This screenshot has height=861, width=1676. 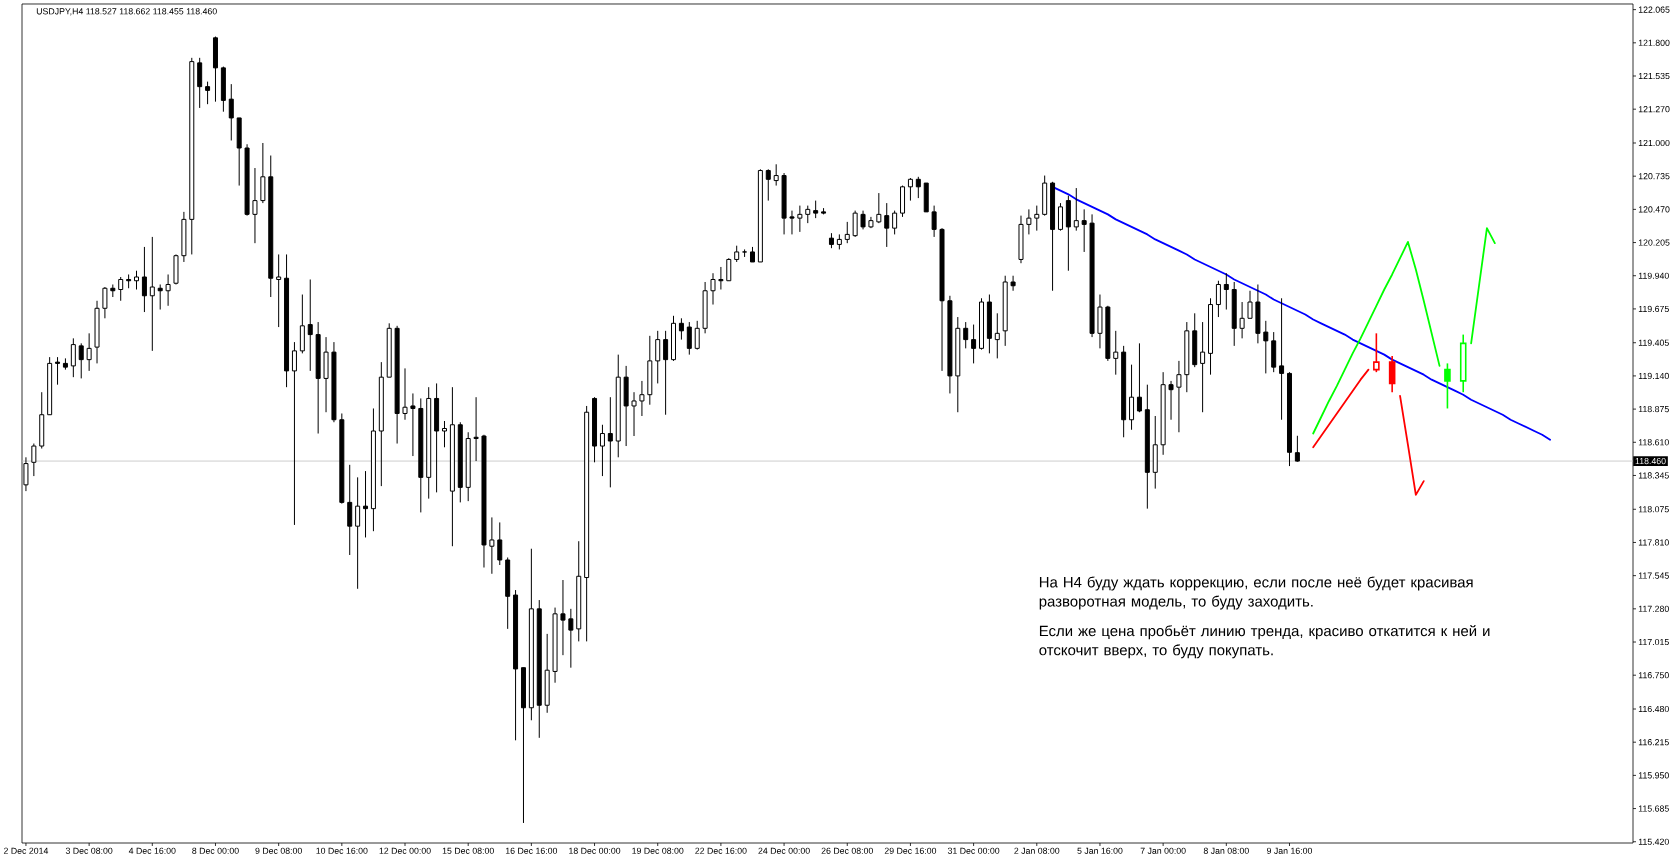 What do you see at coordinates (1654, 209) in the screenshot?
I see `y-tick-label: 120.470` at bounding box center [1654, 209].